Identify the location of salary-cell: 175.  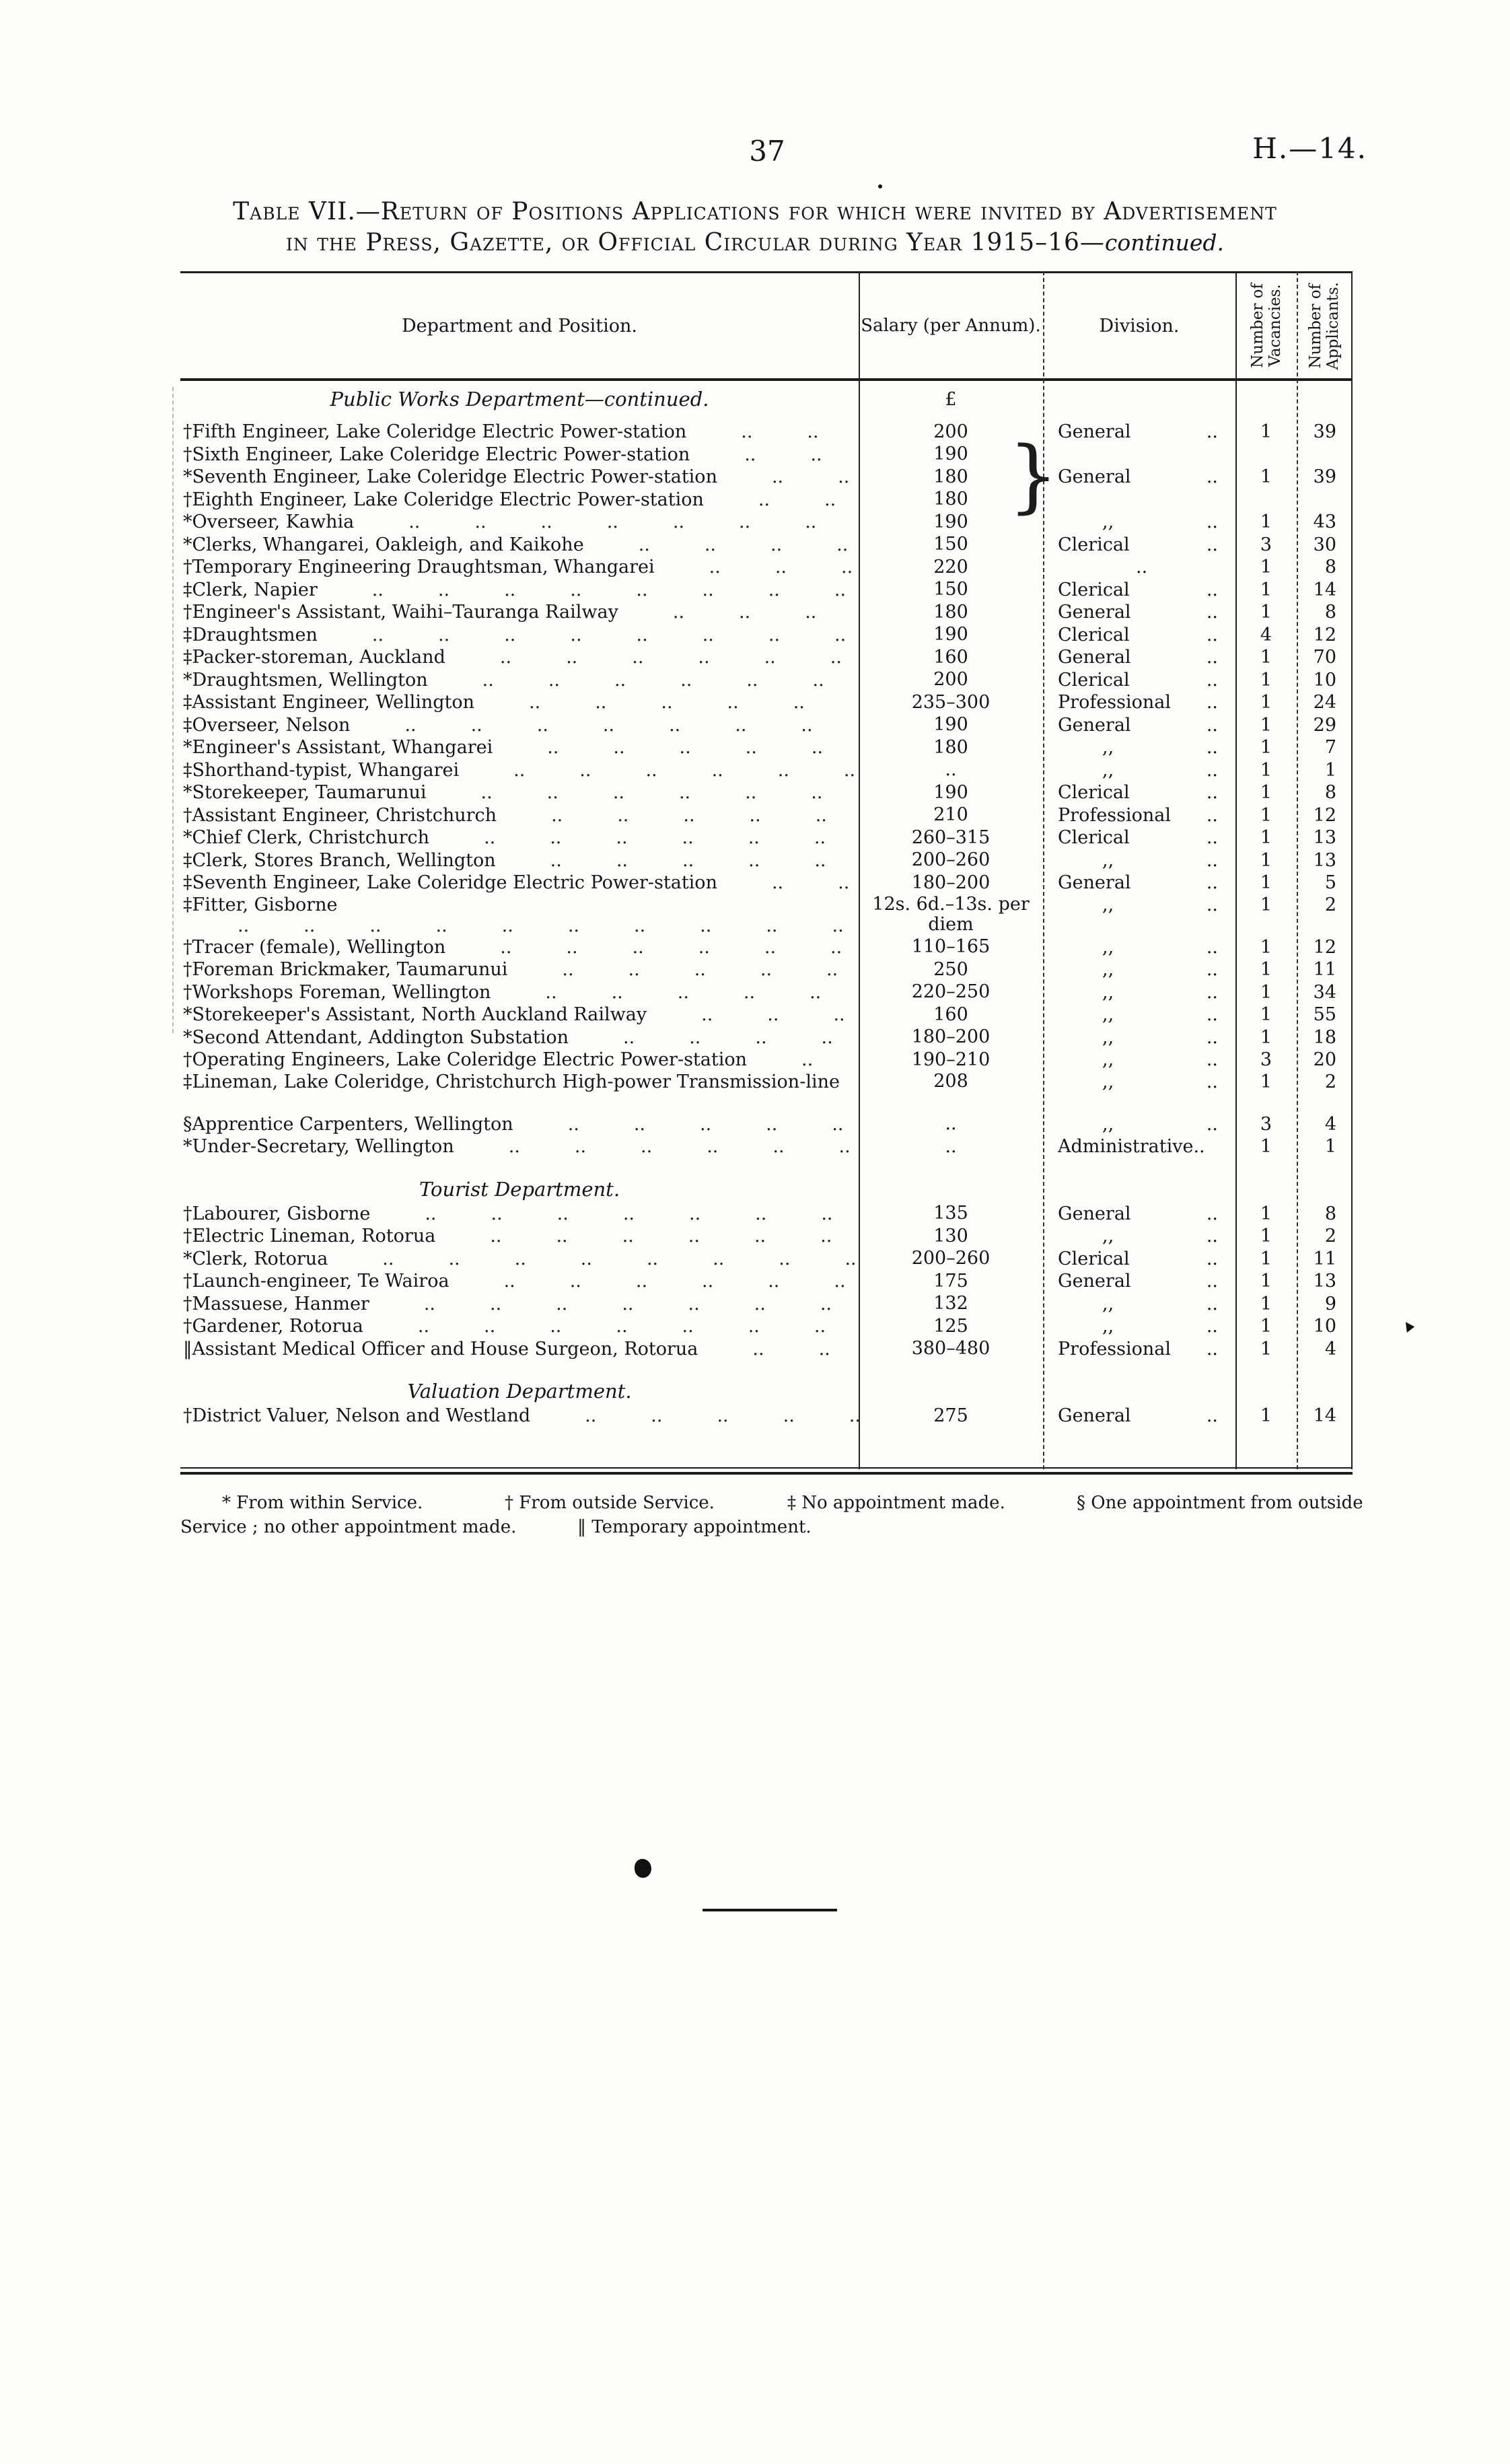
(950, 1281).